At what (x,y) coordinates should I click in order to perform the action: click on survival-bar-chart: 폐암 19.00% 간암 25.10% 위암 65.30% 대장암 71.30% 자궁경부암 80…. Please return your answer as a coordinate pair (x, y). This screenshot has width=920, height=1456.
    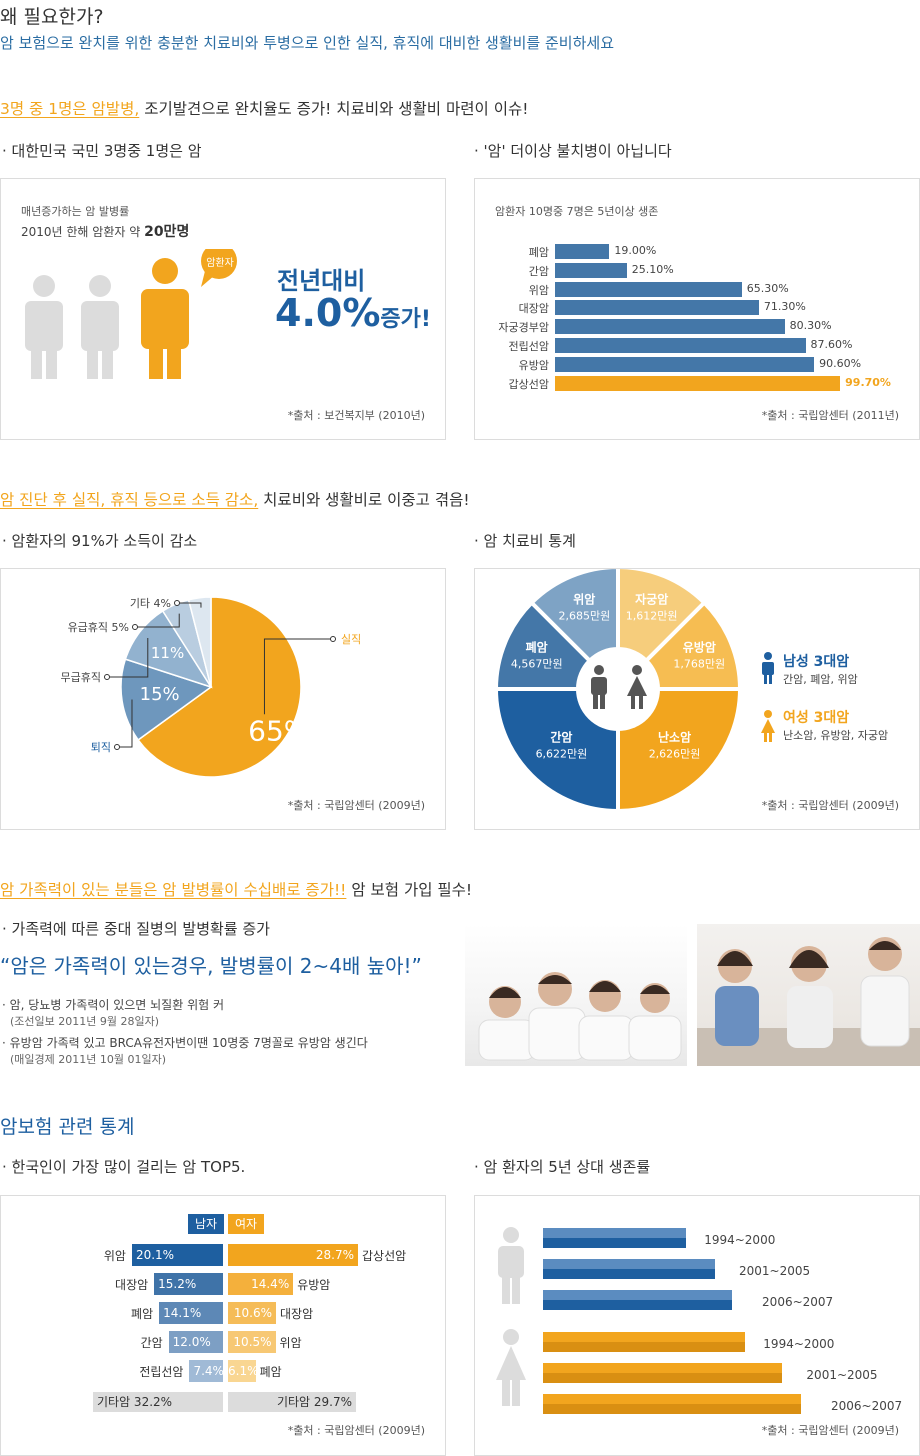
    Looking at the image, I should click on (697, 294).